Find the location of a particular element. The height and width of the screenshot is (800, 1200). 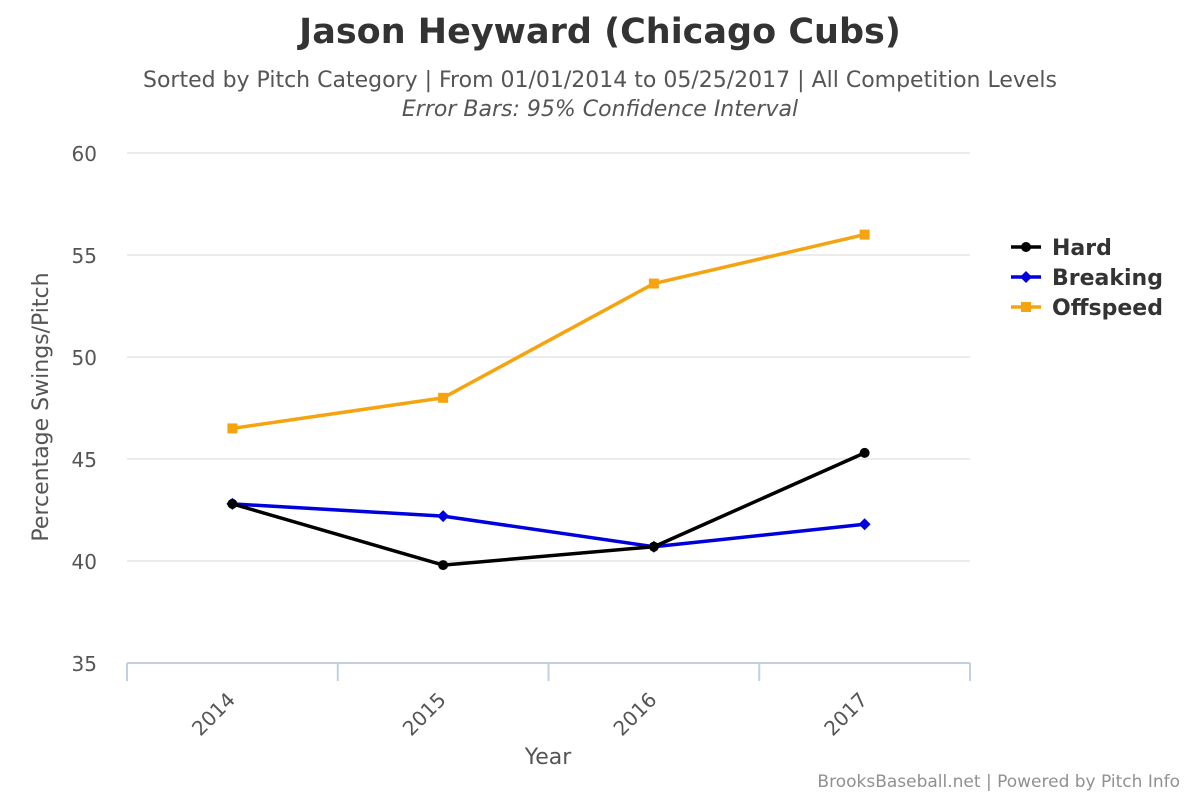

x-tick-label: 2014 is located at coordinates (213, 714).